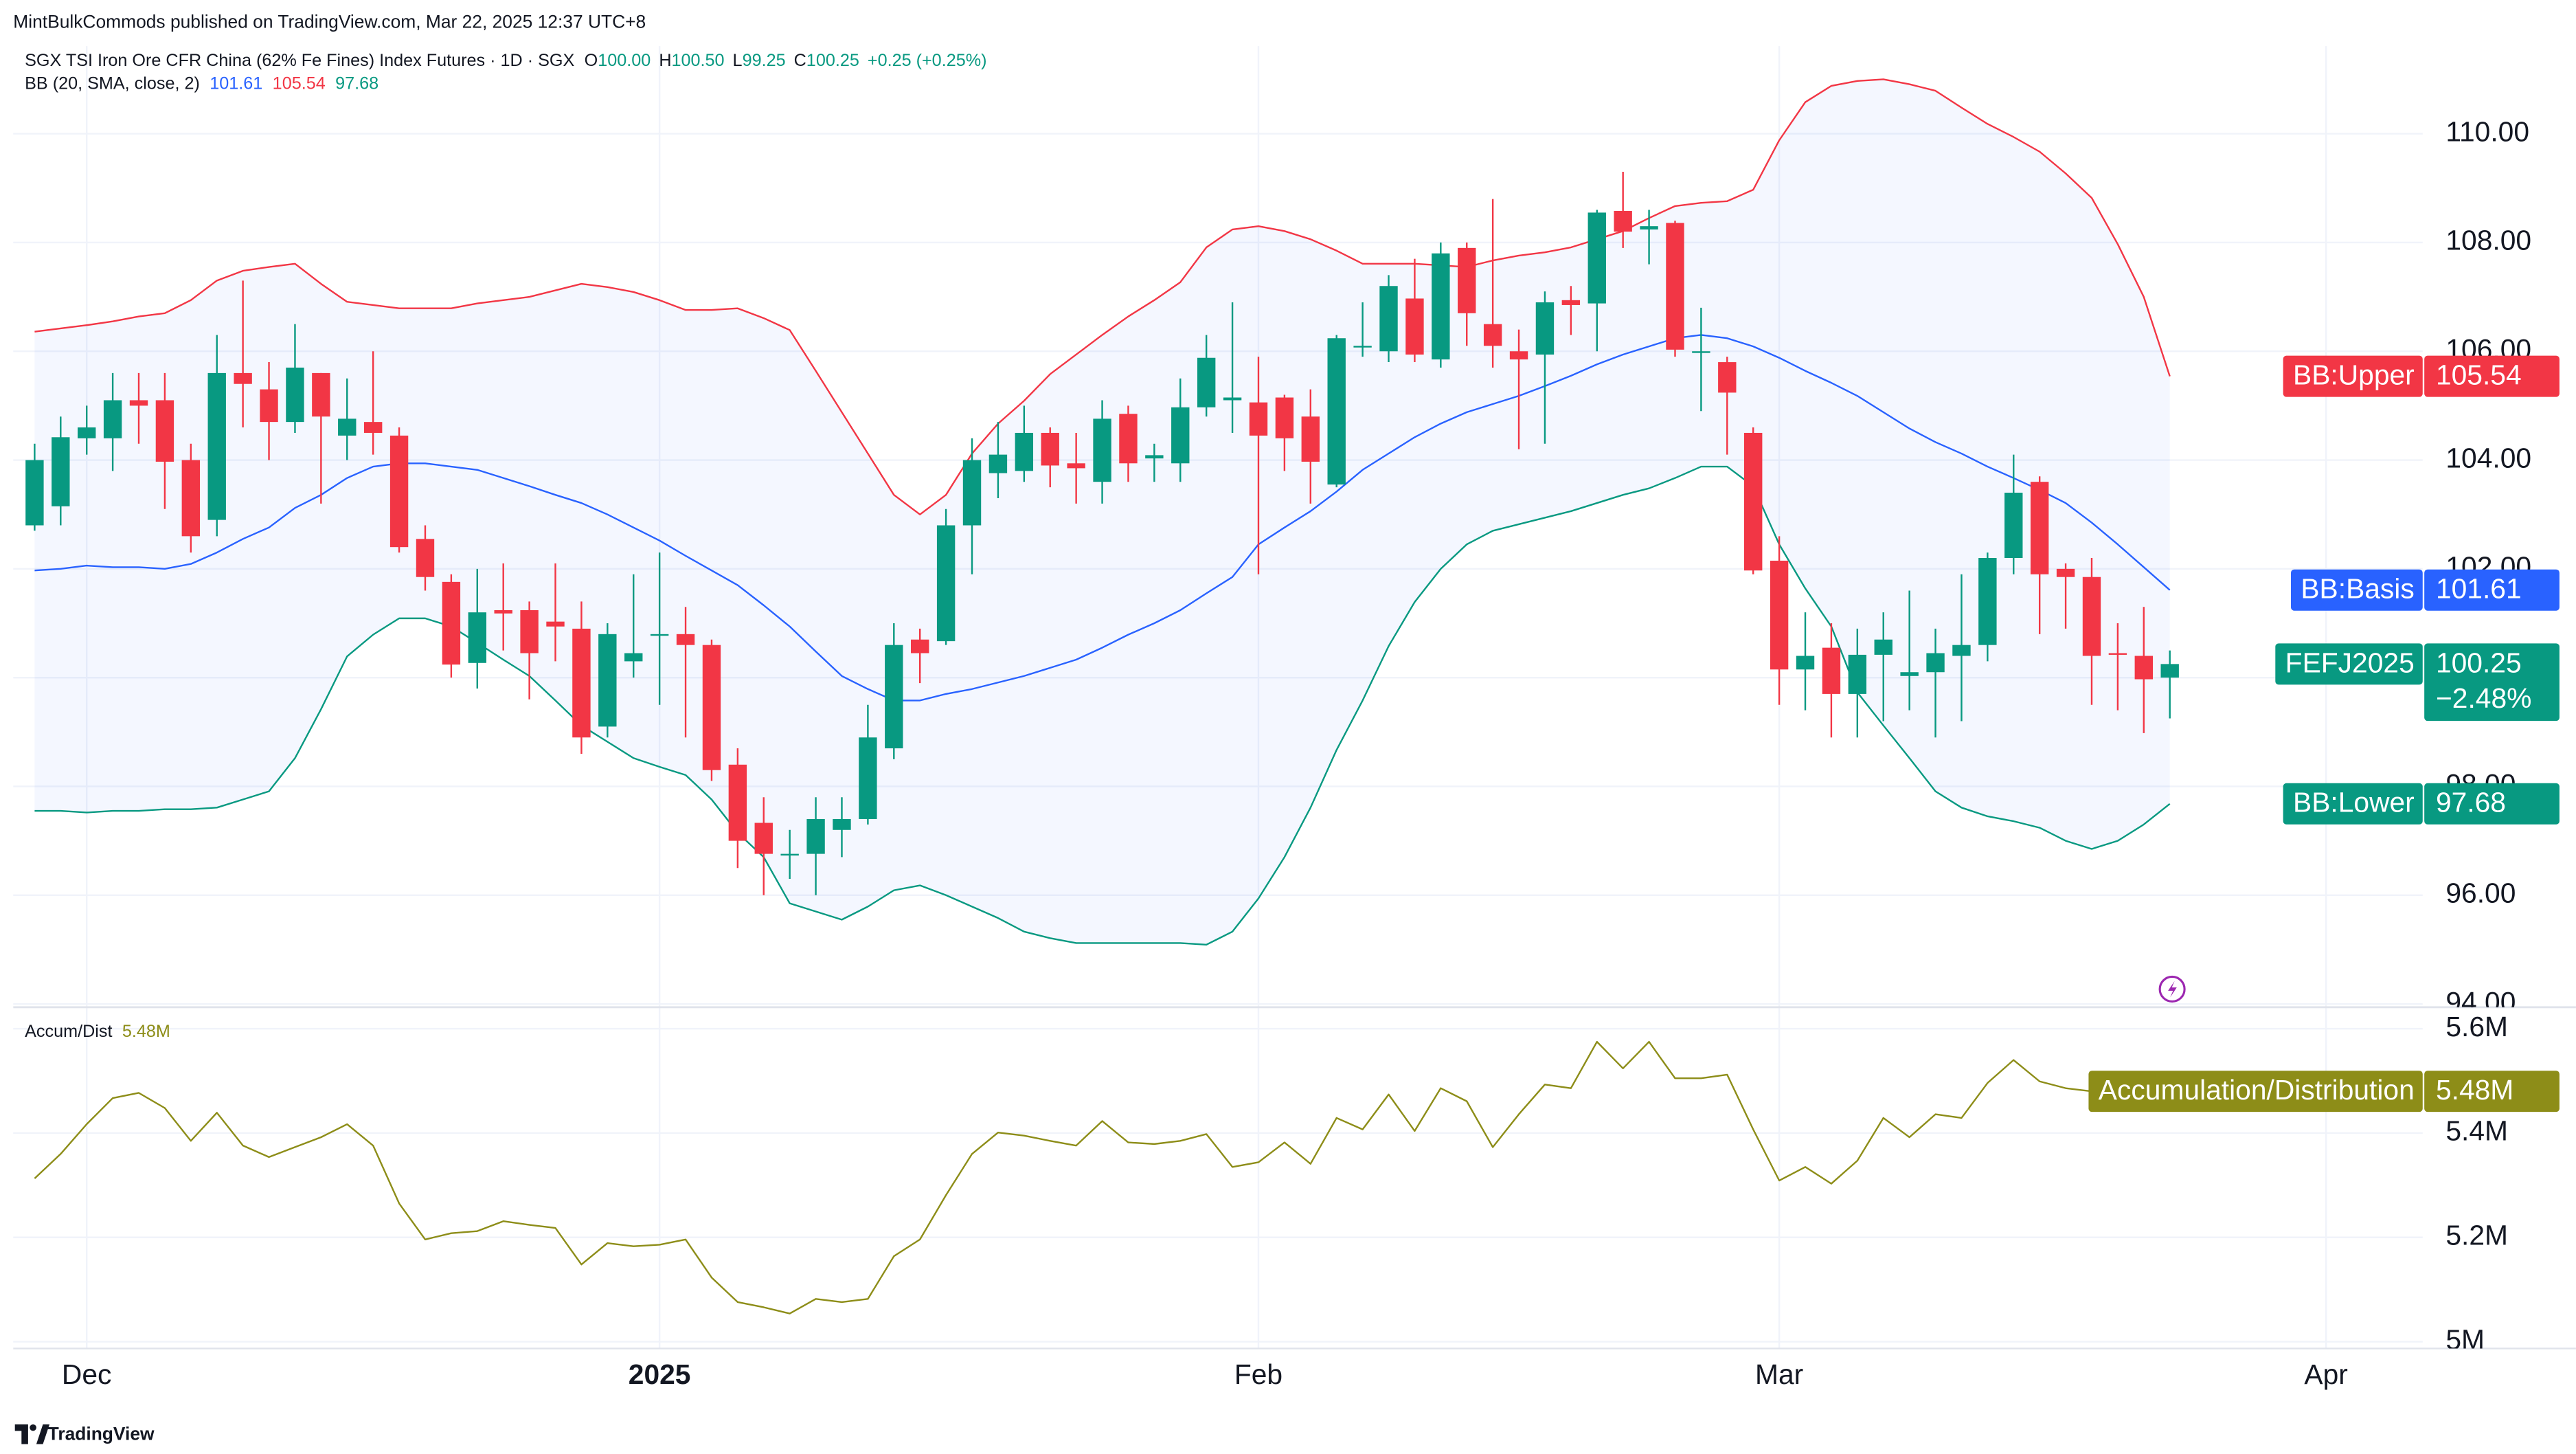  I want to click on badge-value: 101.61, so click(2479, 589).